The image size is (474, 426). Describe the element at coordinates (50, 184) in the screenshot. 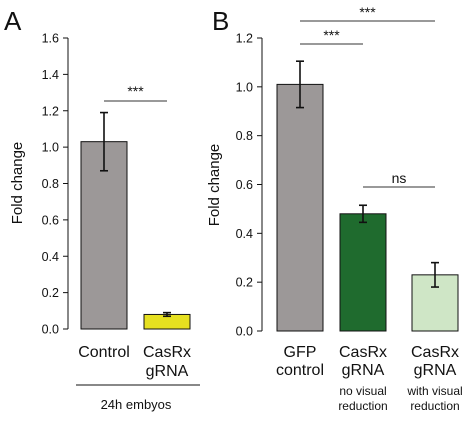

I see `panel-a-ytick-label-4: 0.8` at that location.